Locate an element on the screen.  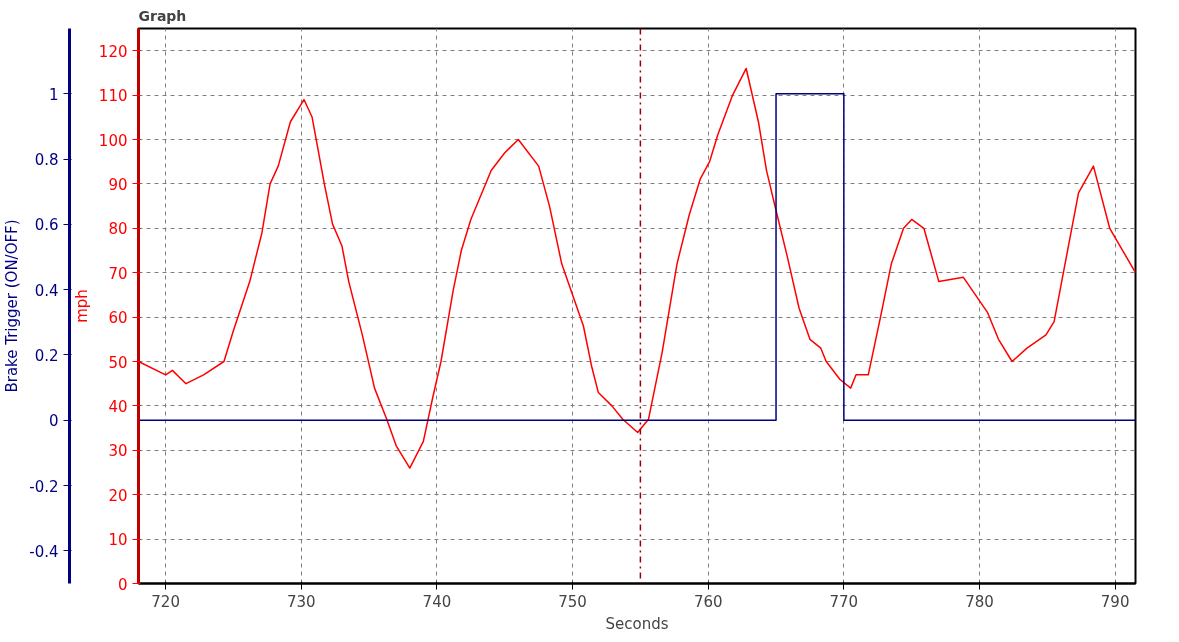
y-tick-label: 70 is located at coordinates (118, 273).